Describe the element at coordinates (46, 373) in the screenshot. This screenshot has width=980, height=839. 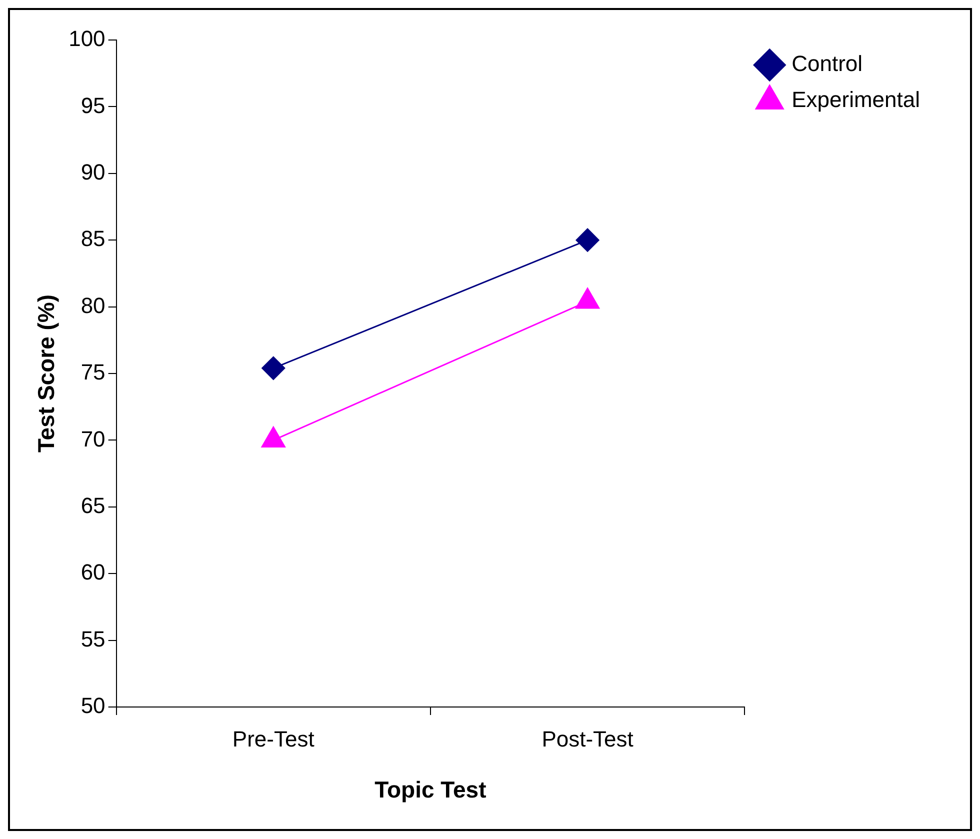
I see `y-axis-title: Test Score (%)` at that location.